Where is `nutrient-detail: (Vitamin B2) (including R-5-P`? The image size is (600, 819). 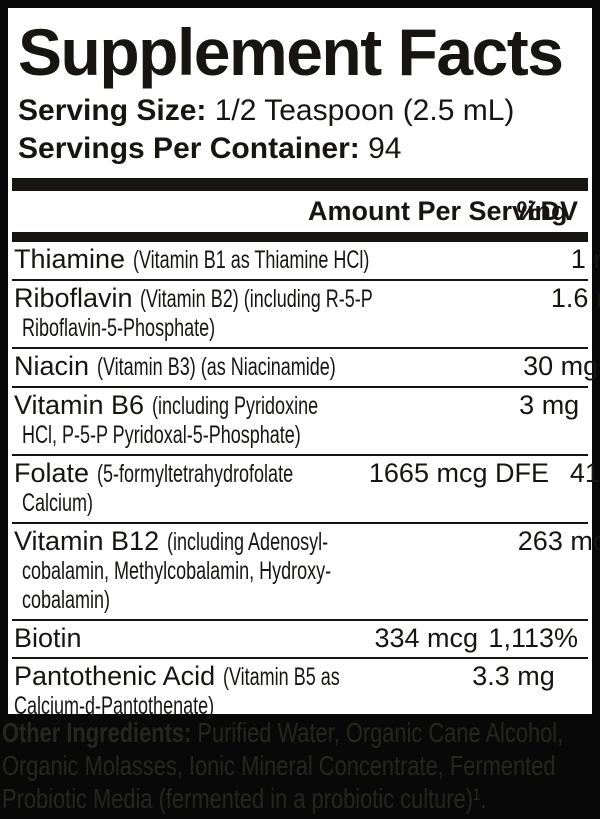
nutrient-detail: (Vitamin B2) (including R-5-P is located at coordinates (256, 299).